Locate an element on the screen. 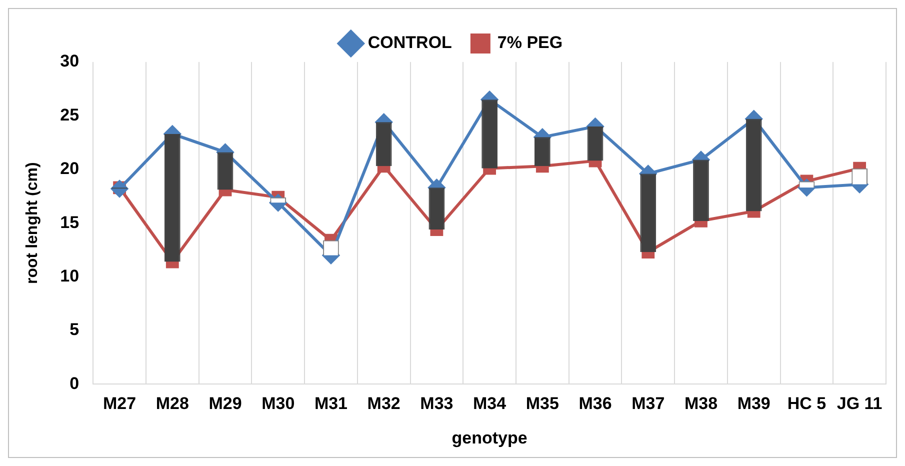 This screenshot has height=466, width=905. x-tick-label: M34 is located at coordinates (490, 404).